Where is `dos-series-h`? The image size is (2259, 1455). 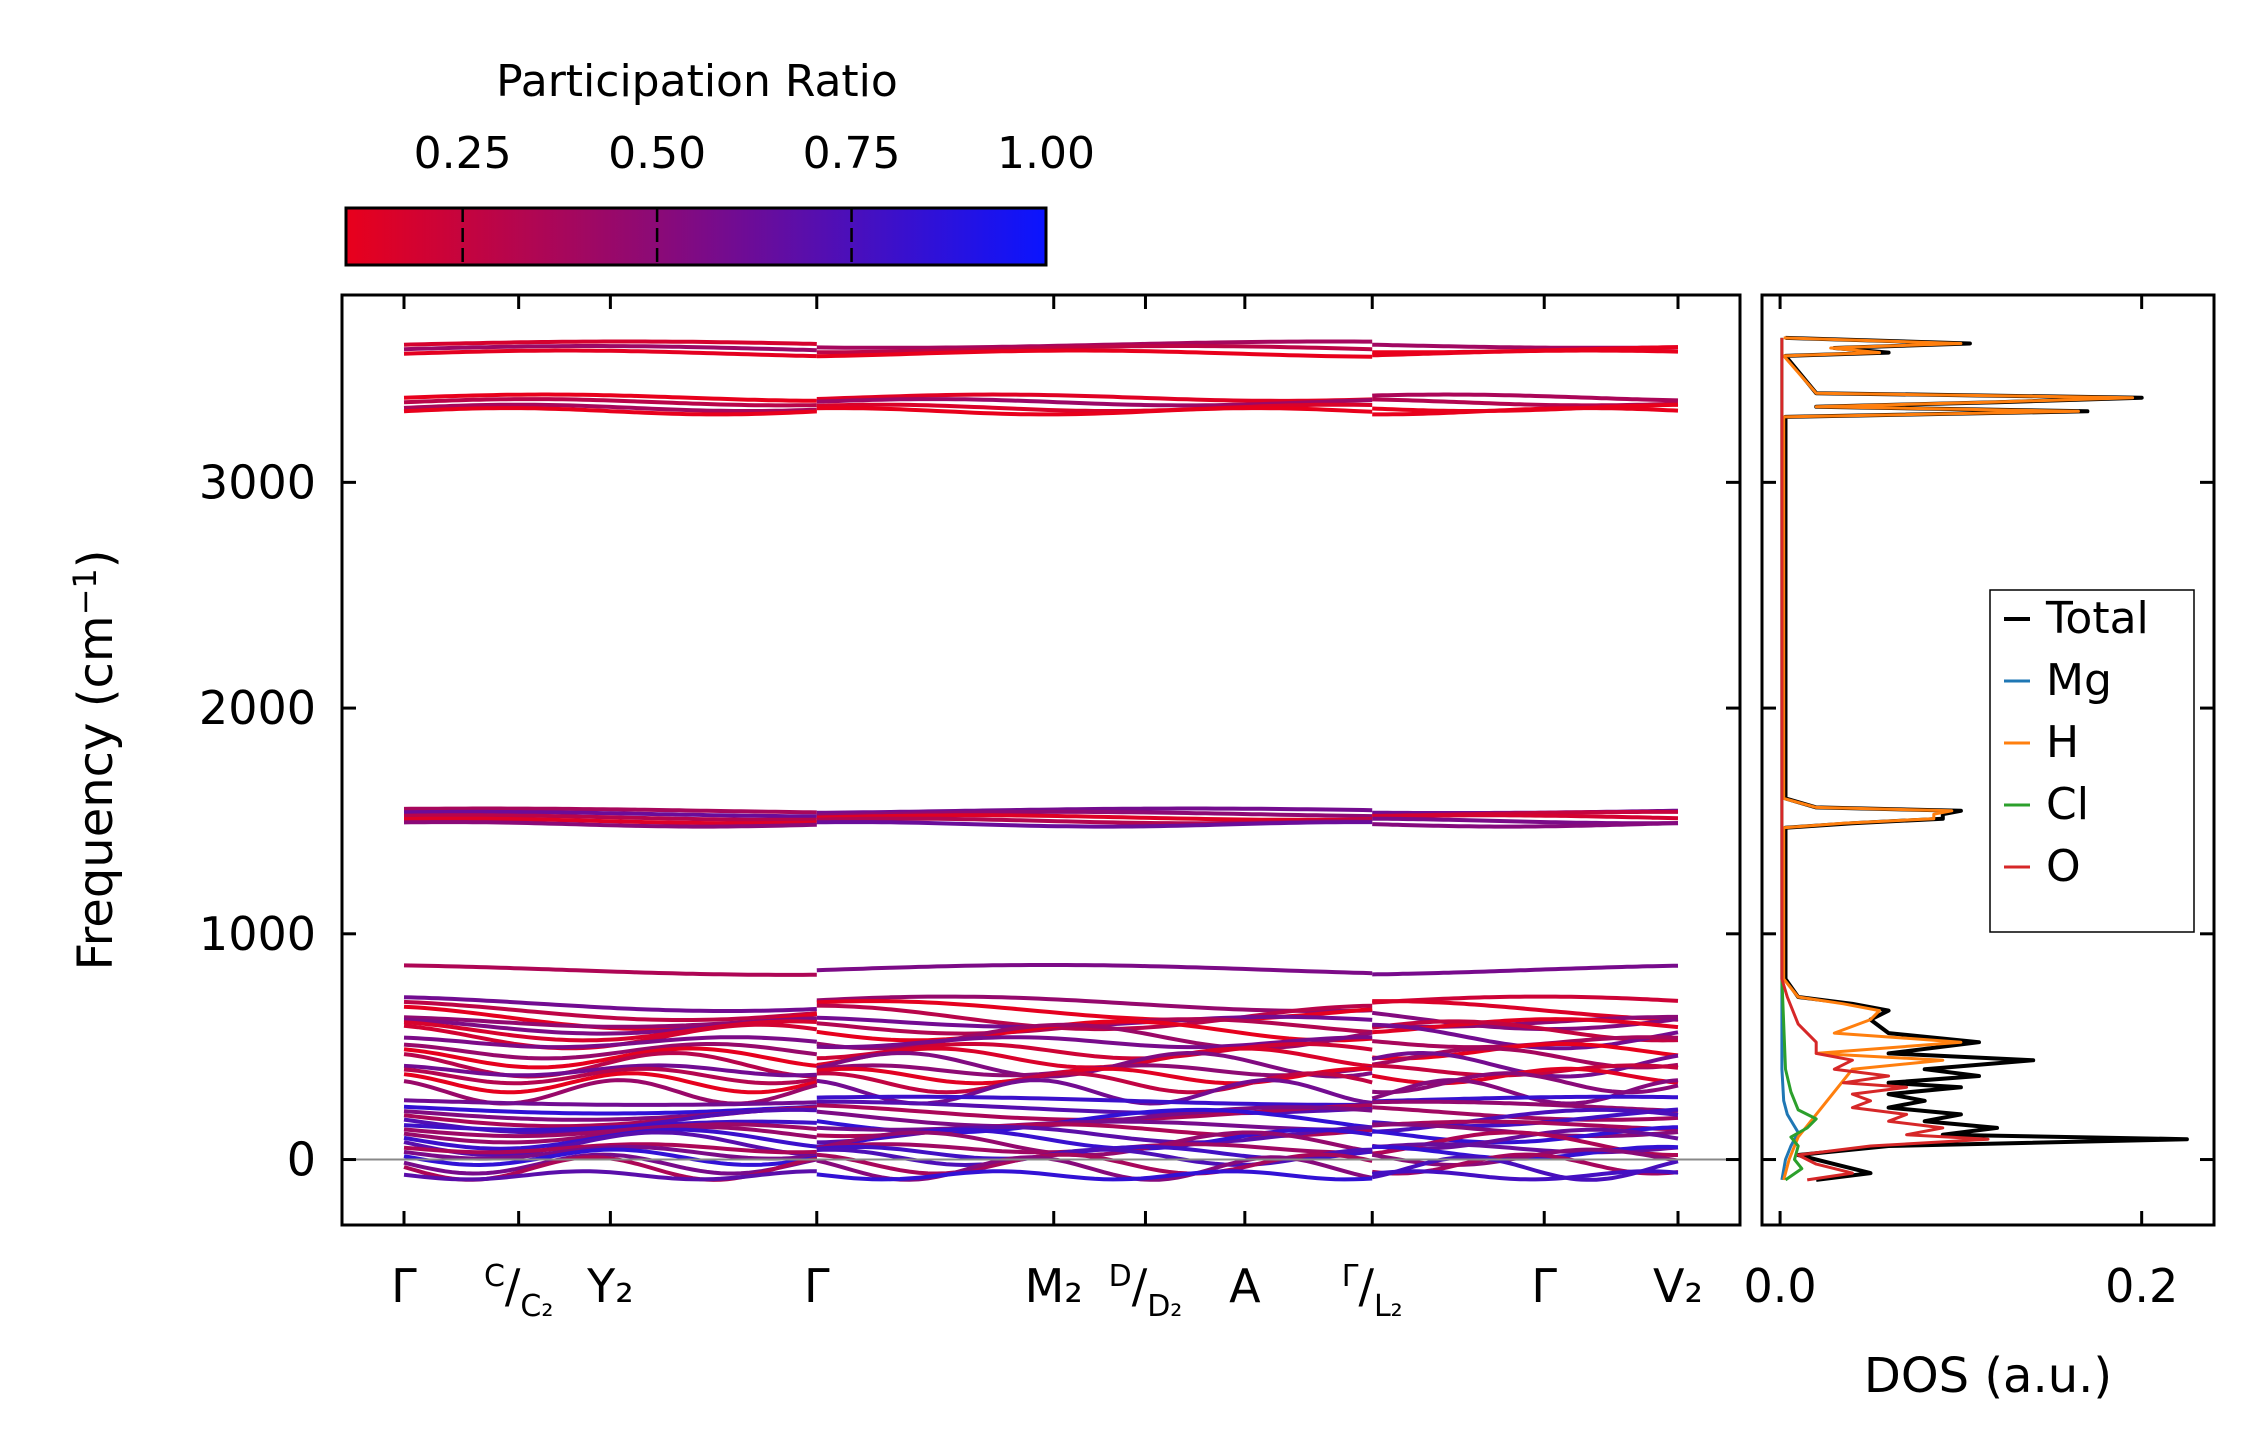
dos-series-h is located at coordinates (1958, 758).